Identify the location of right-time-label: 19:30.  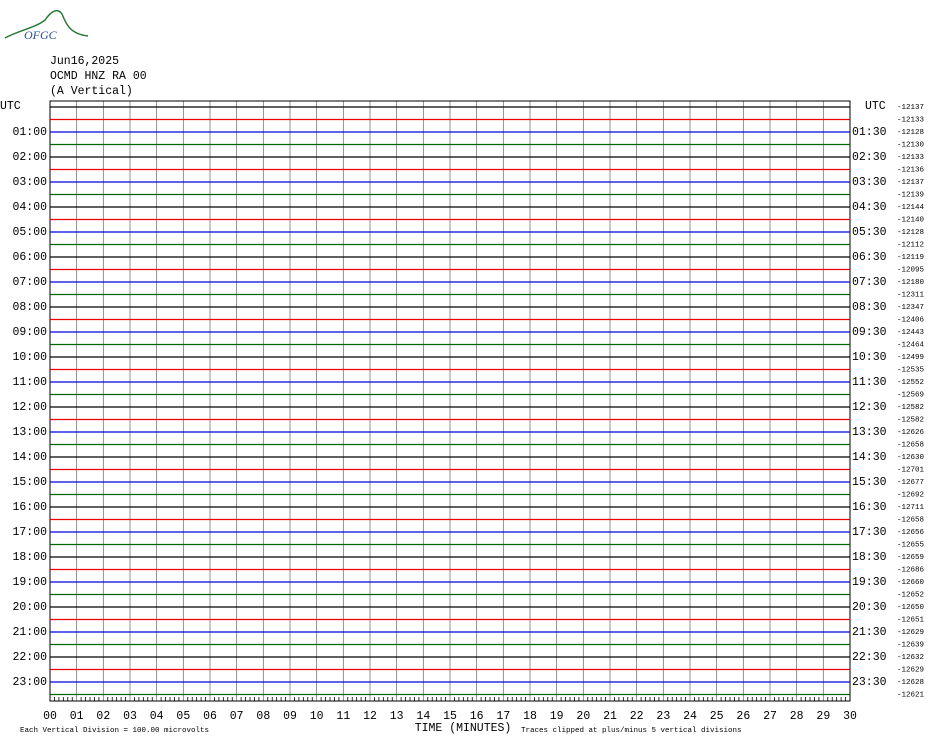
(869, 582).